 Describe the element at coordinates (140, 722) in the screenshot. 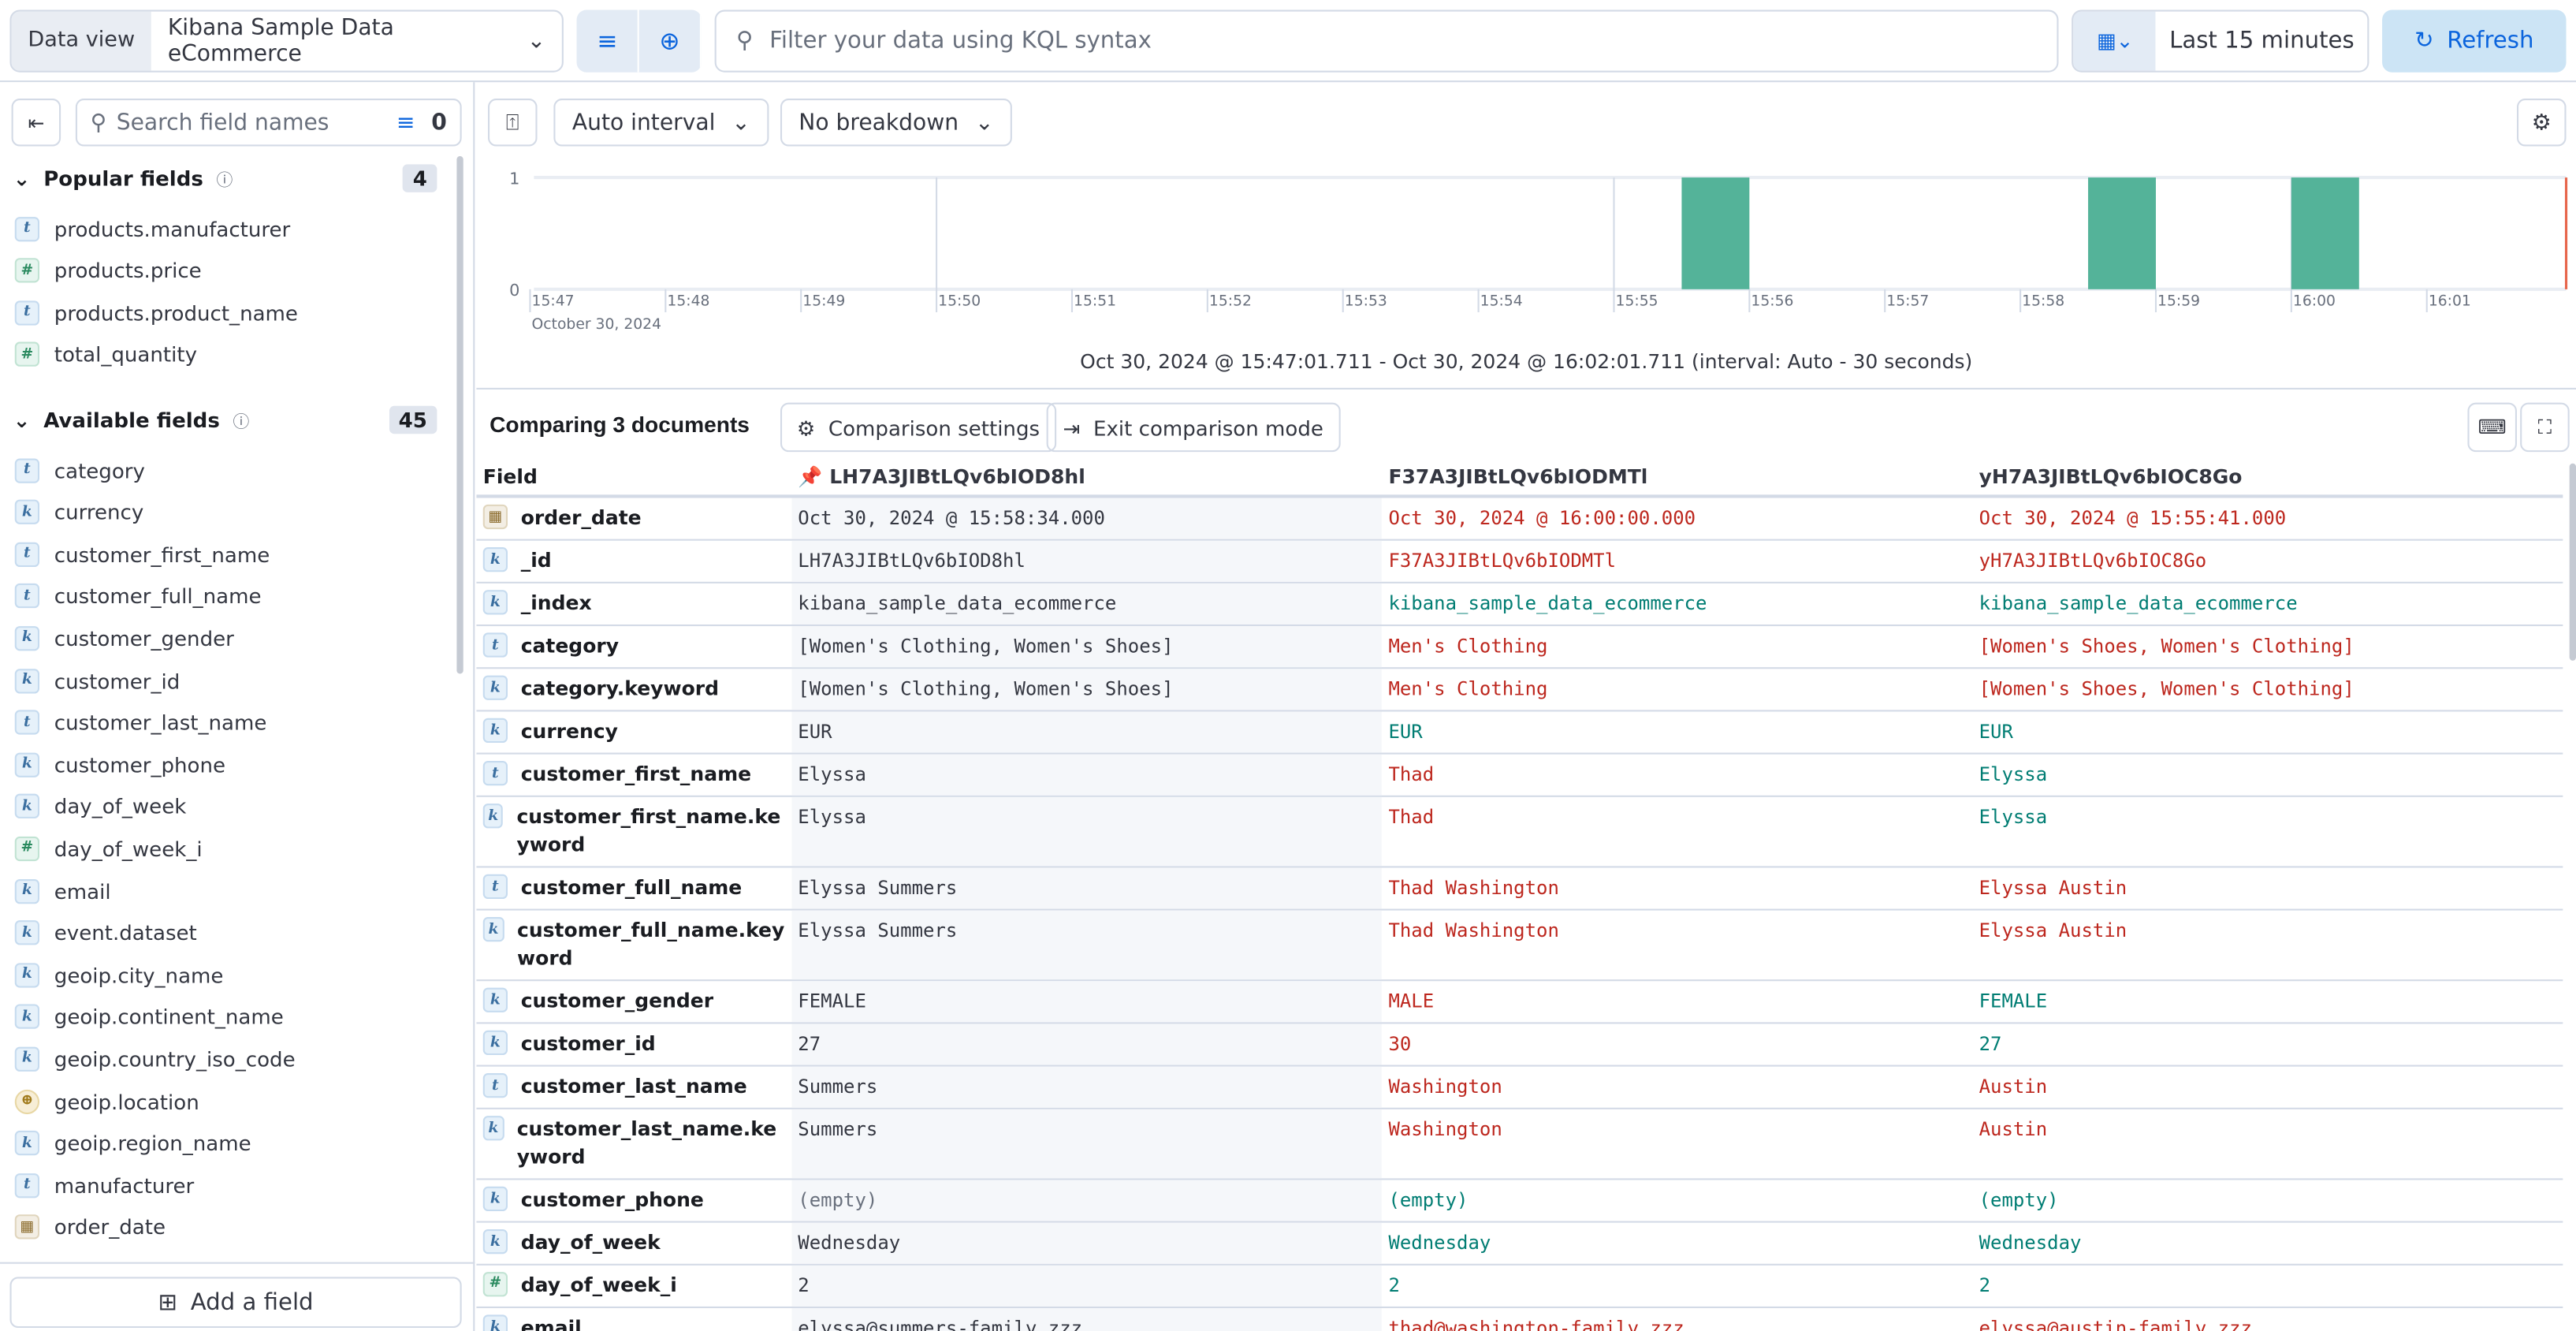

I see `sidebar-field-item: t customer_last_name` at that location.